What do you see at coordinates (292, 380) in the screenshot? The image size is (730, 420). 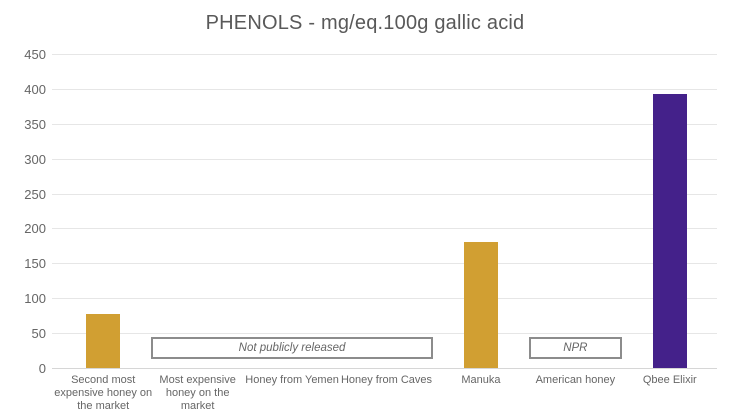 I see `x-axis-label: Honey from Yemen` at bounding box center [292, 380].